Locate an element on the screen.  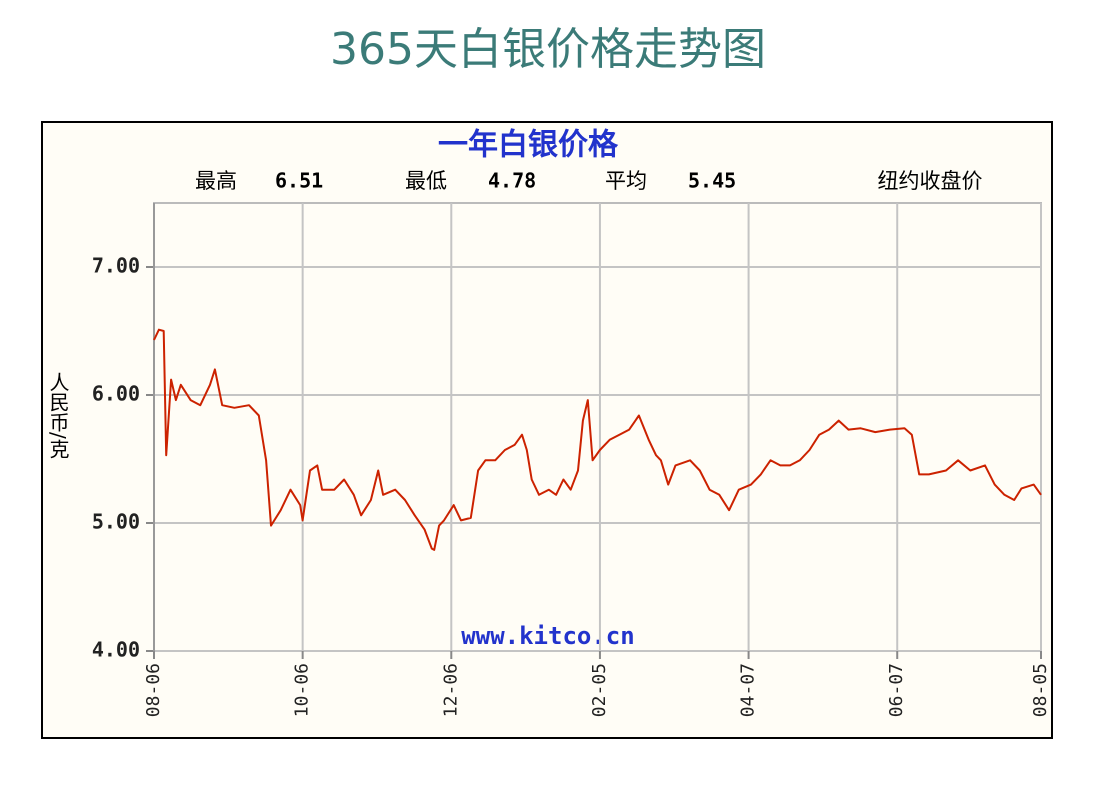
y-tick-label: 7.00 is located at coordinates (116, 266).